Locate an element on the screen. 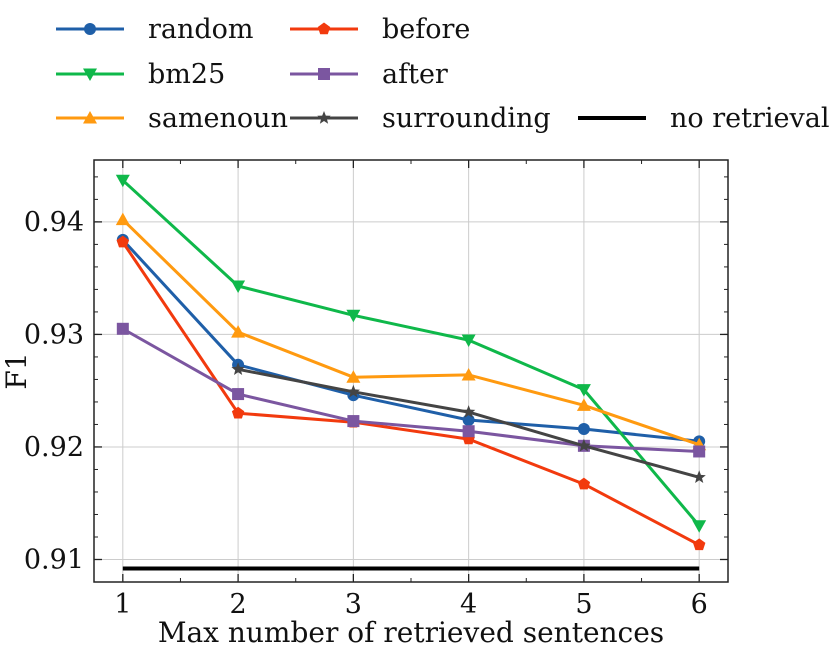 The image size is (831, 653). y-axis-title: F1 is located at coordinates (16, 370).